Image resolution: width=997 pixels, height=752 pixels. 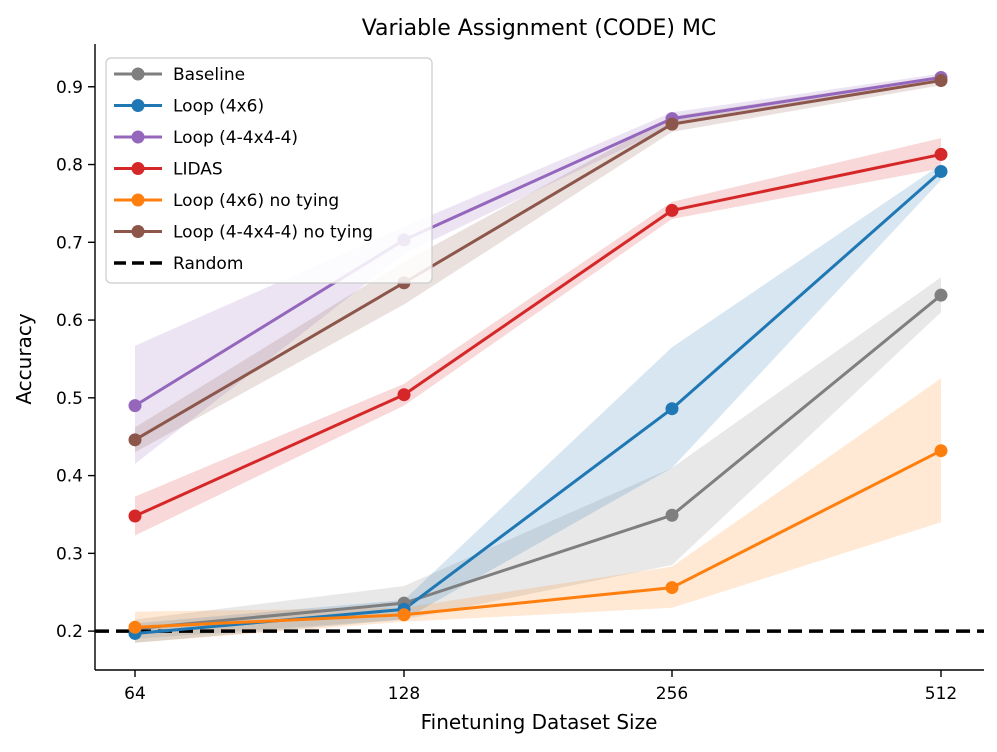 I want to click on y-tick-label-3: 0.5, so click(x=69, y=399).